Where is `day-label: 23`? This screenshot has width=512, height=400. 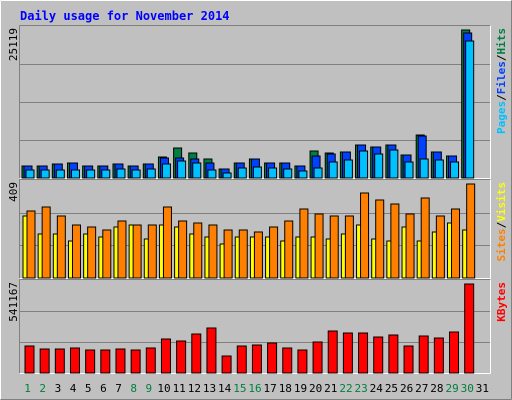 day-label: 23 is located at coordinates (361, 388).